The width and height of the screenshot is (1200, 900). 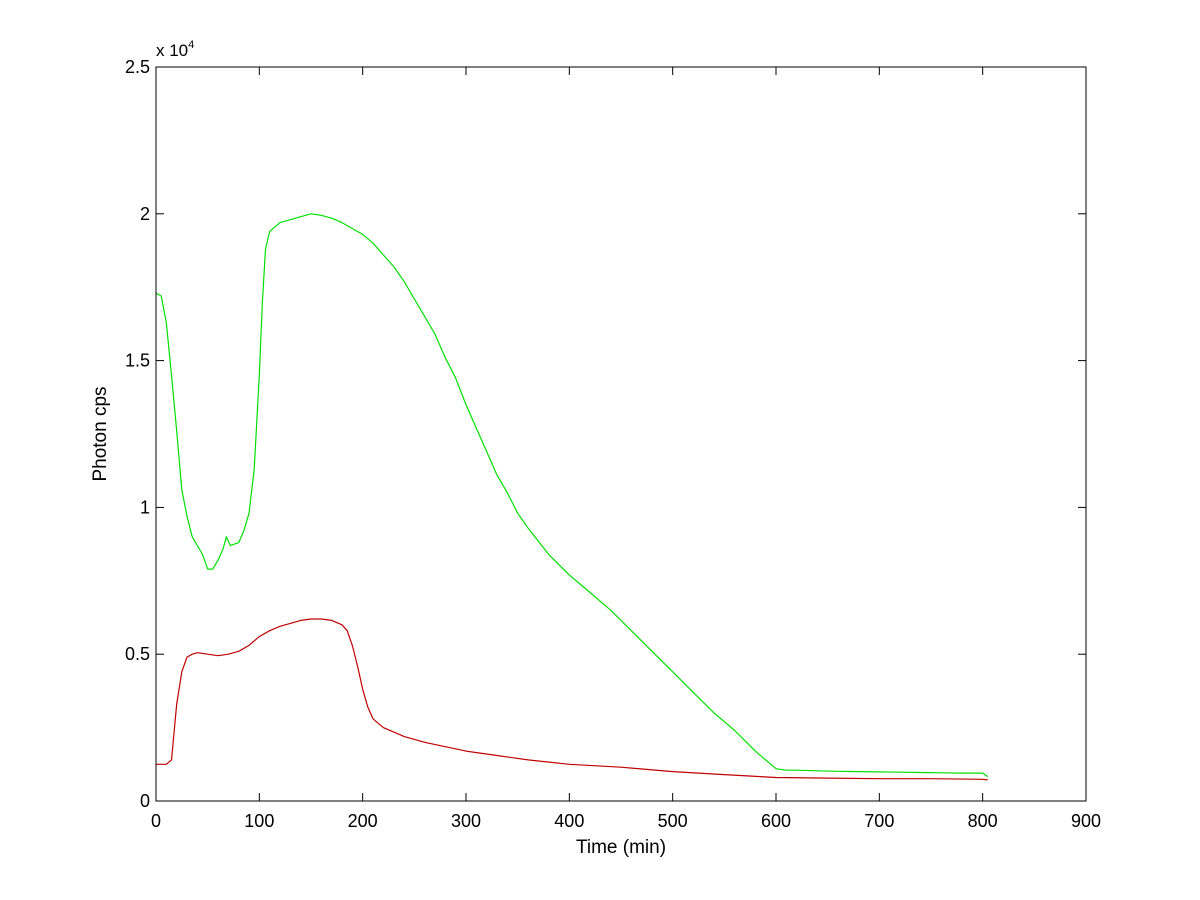 I want to click on y-axis-multiplier-base: x 10, so click(x=172, y=50).